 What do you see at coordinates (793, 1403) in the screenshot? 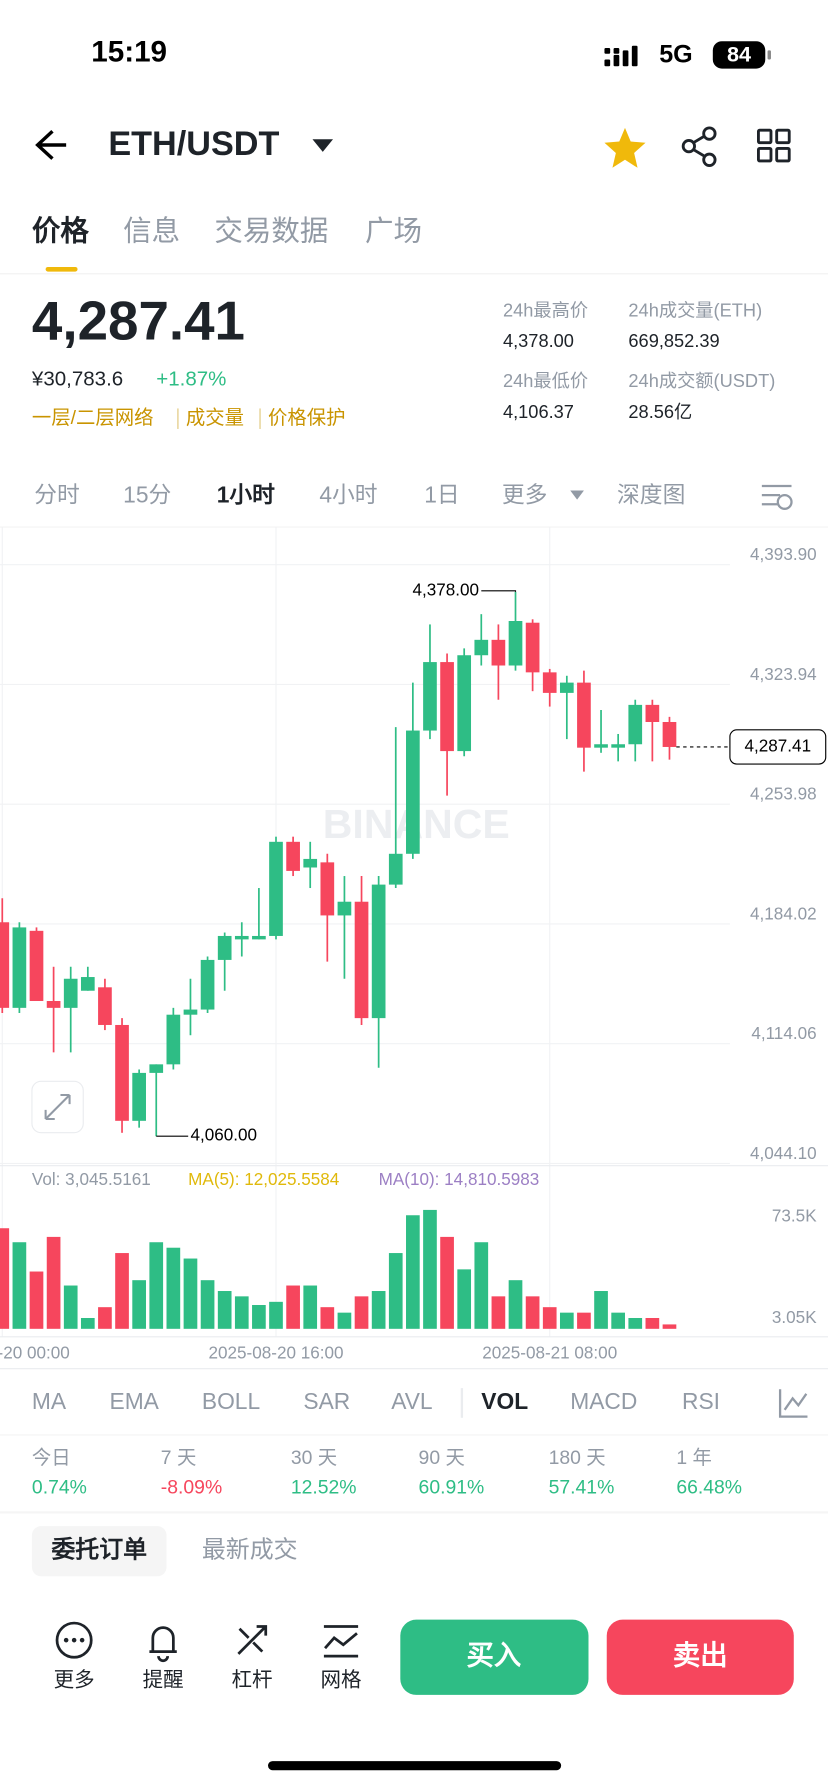
I see `indicator-settings` at bounding box center [793, 1403].